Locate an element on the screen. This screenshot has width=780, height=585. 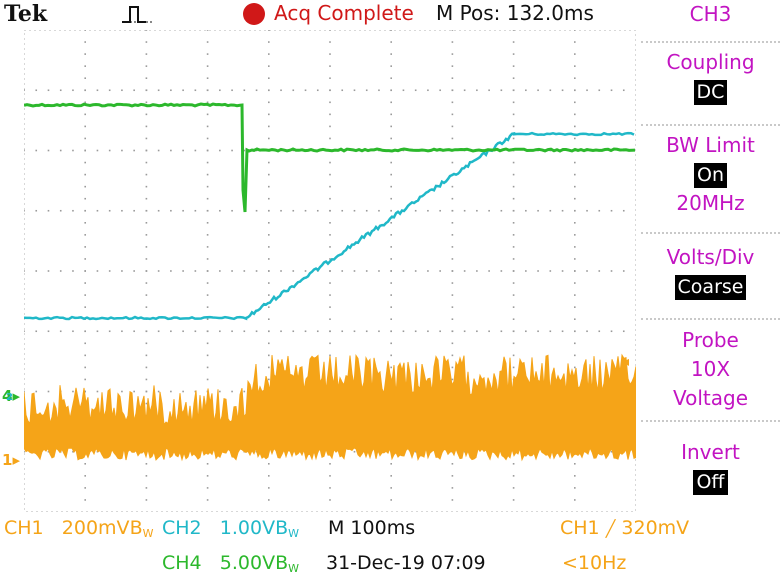
probe-button: Probe 10X Voltage is located at coordinates (710, 369).